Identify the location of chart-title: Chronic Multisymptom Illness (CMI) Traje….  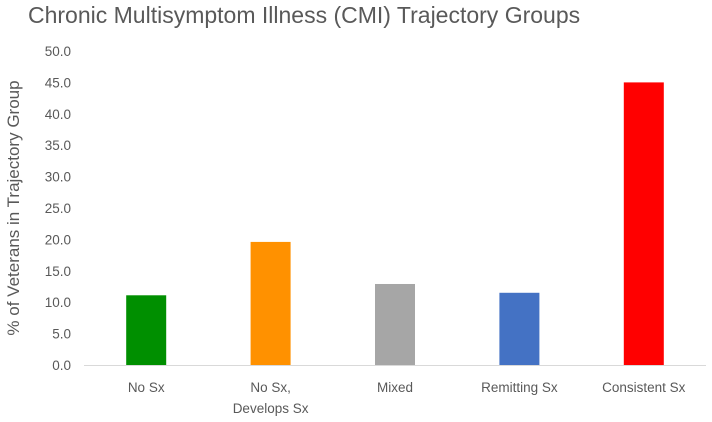
(304, 15).